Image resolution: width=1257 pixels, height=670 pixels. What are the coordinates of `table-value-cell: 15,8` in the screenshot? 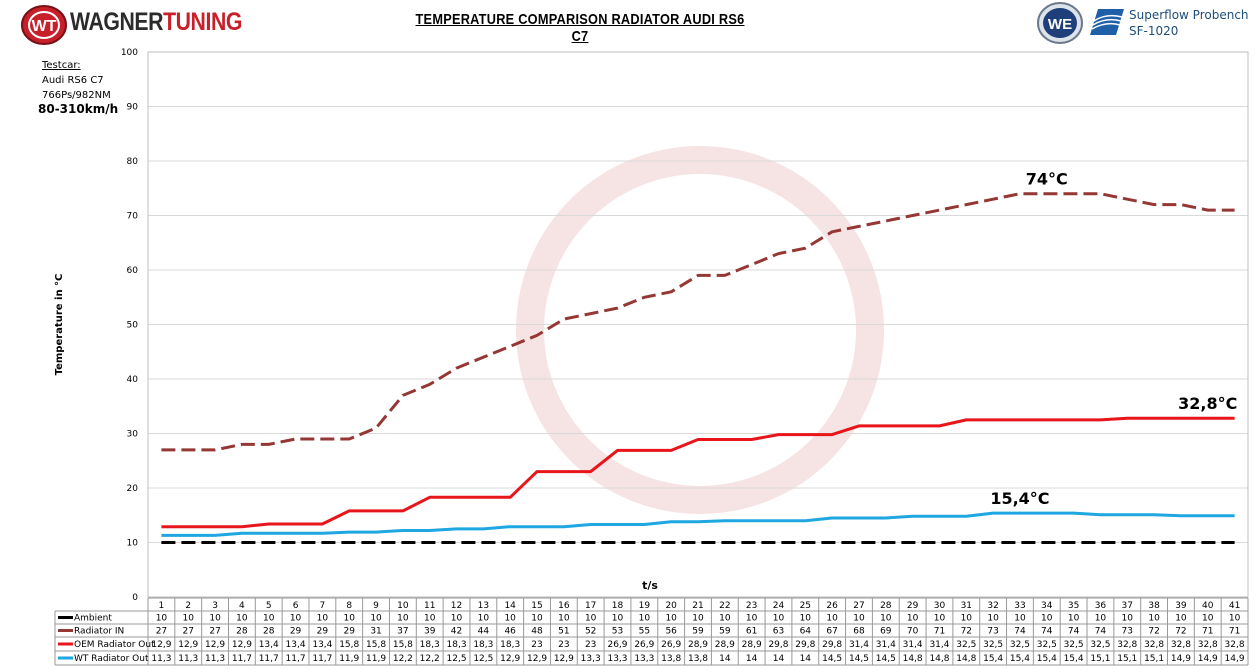 It's located at (349, 645).